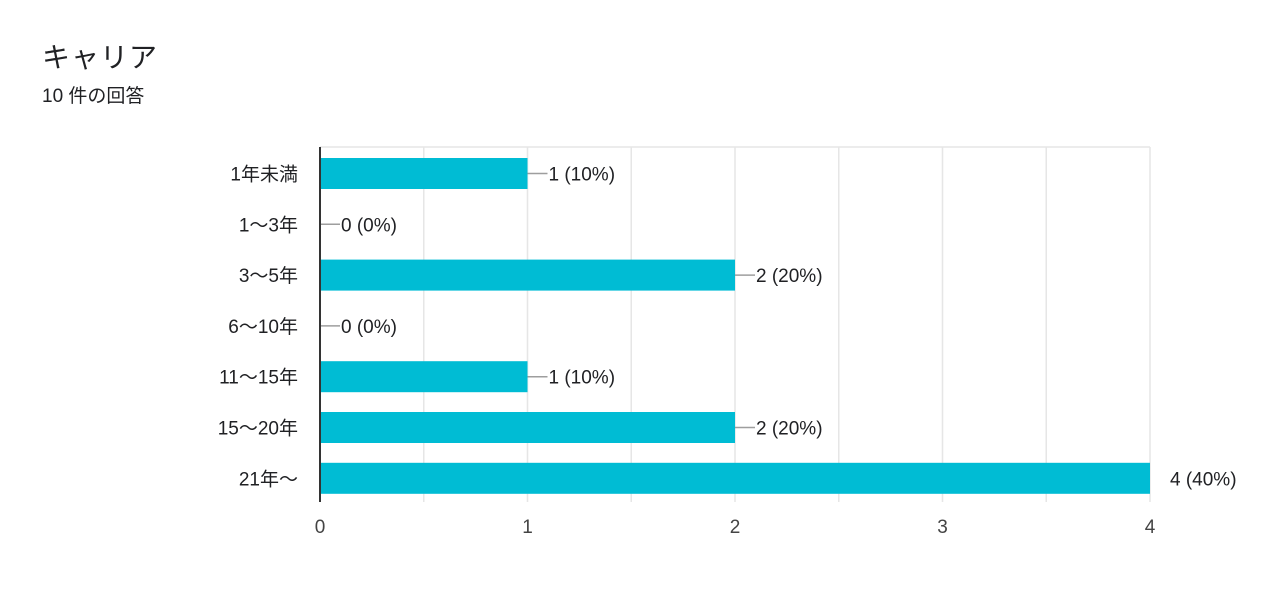  I want to click on x-tick-label: 2, so click(735, 527).